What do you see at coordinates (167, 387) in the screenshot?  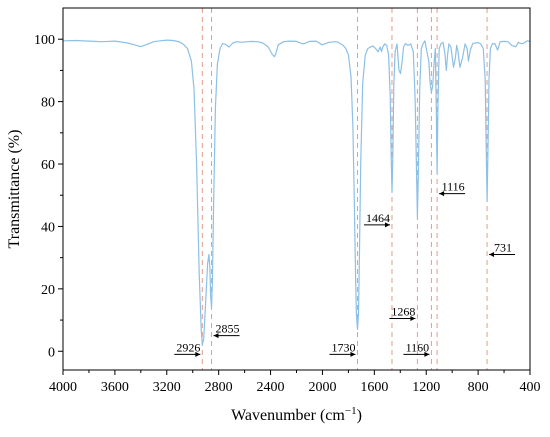 I see `x-tick-label: 3200` at bounding box center [167, 387].